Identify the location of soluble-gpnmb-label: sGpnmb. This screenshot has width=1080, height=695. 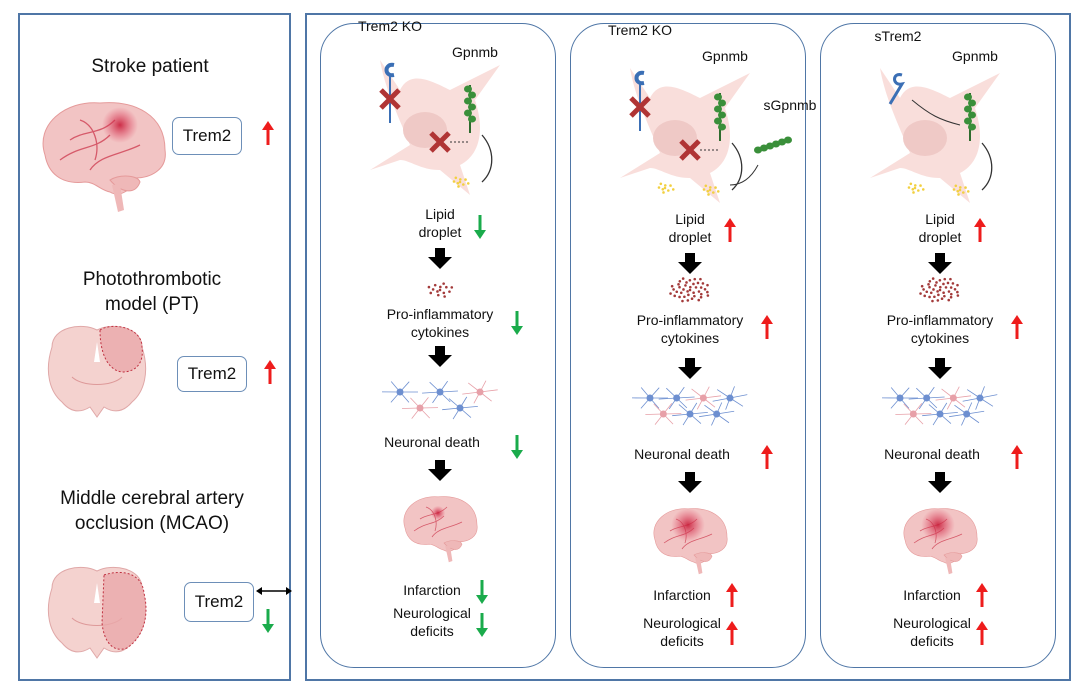
(790, 105).